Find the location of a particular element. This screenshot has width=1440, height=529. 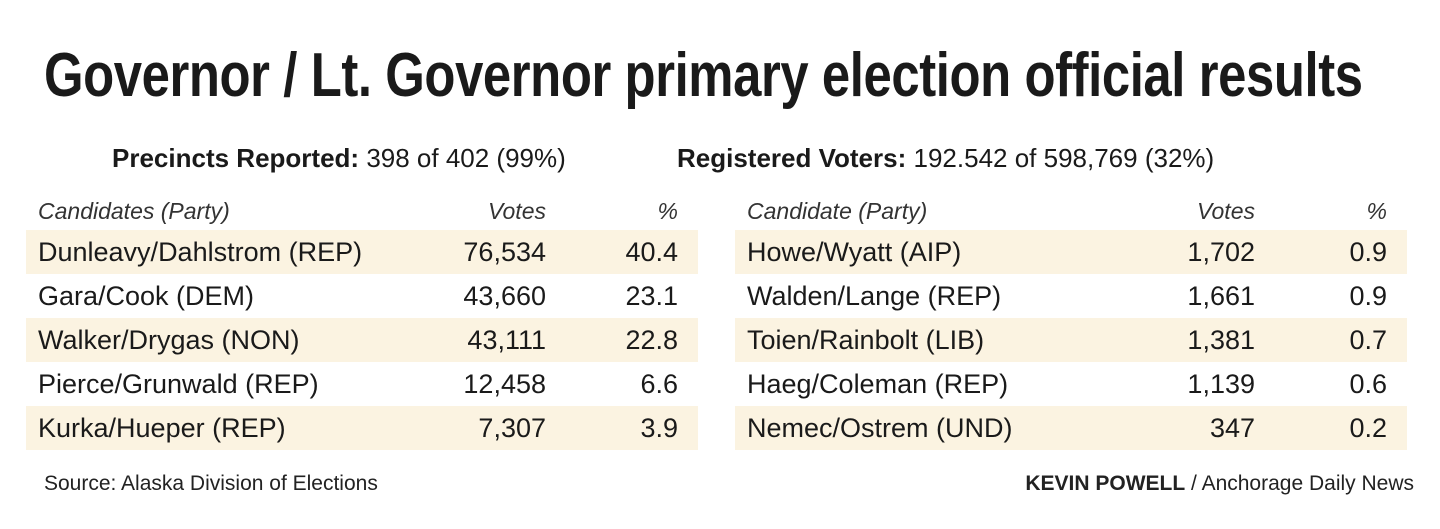

precincts-value: 398 of 402 (99%) is located at coordinates (466, 158).